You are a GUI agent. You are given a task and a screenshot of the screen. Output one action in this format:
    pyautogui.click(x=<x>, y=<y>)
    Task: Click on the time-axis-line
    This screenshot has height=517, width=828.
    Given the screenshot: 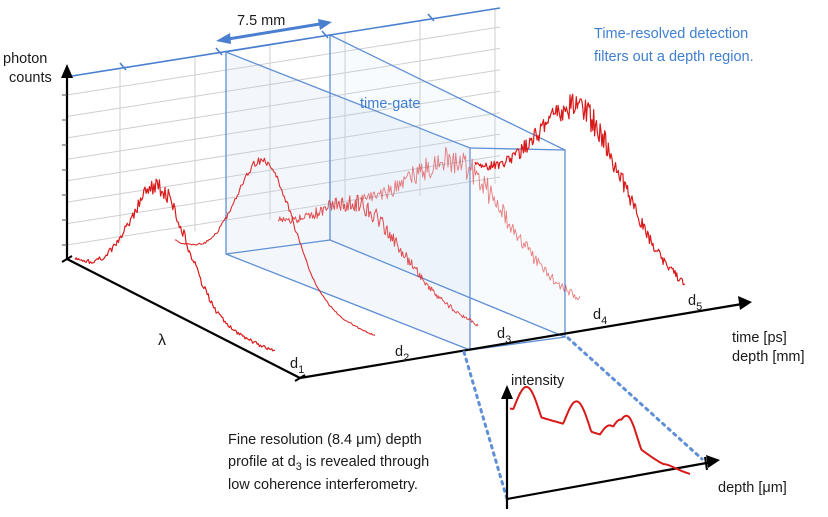 What is the action you would take?
    pyautogui.click(x=521, y=341)
    